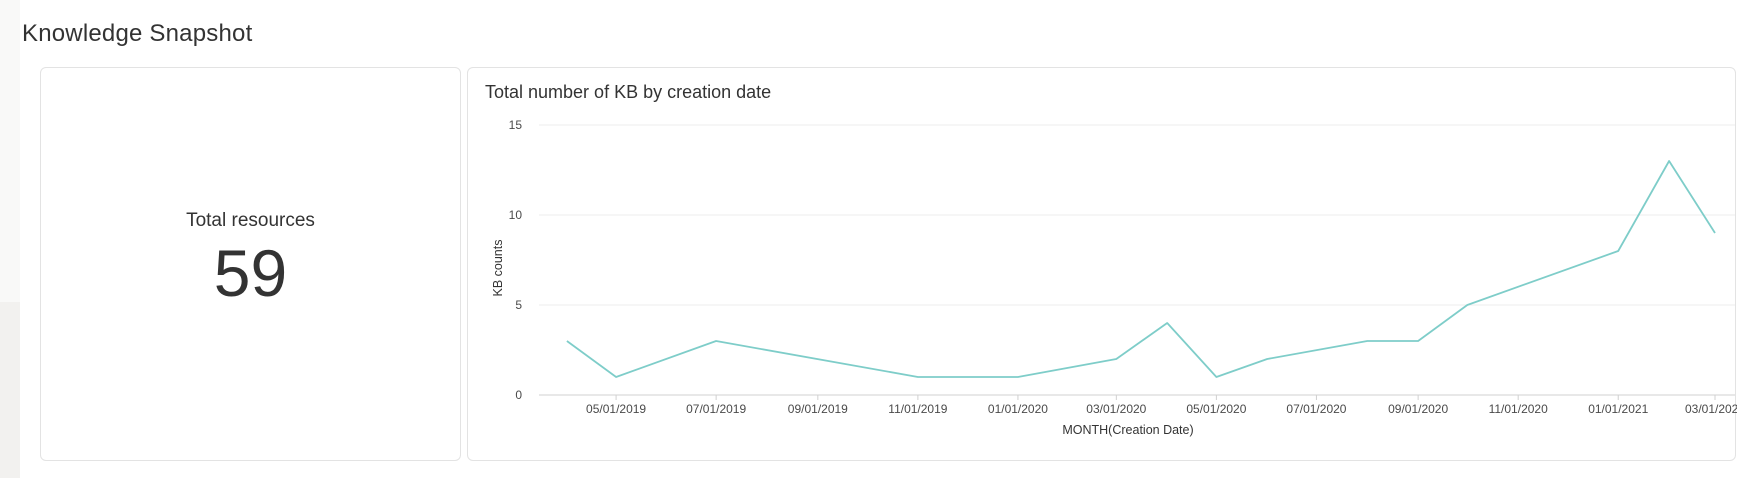 Image resolution: width=1748 pixels, height=478 pixels. Describe the element at coordinates (1418, 409) in the screenshot. I see `x-tick-label: 09/01/2020` at that location.